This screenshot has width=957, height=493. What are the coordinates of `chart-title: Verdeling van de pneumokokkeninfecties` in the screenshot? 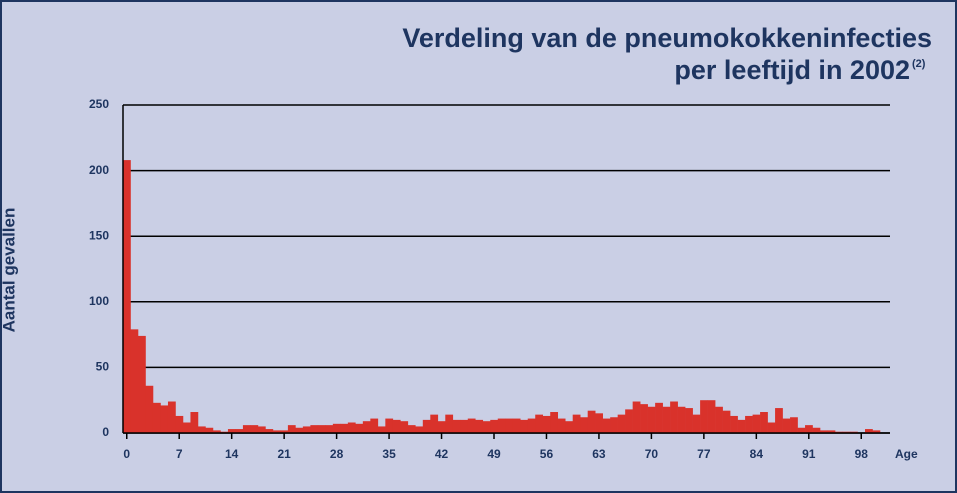 It's located at (667, 38).